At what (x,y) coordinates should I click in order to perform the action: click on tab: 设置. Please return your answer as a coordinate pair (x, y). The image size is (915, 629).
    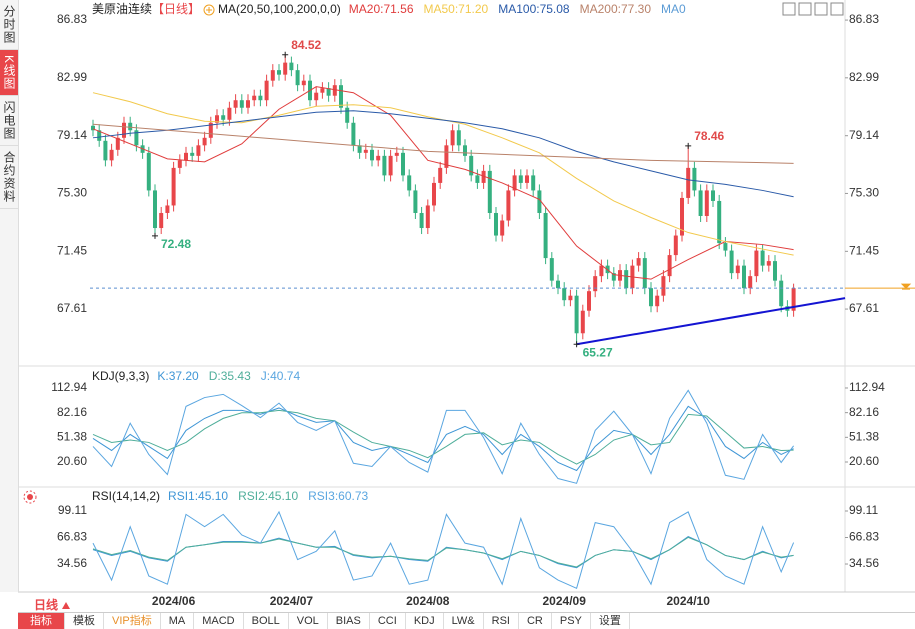
    Looking at the image, I should click on (610, 621).